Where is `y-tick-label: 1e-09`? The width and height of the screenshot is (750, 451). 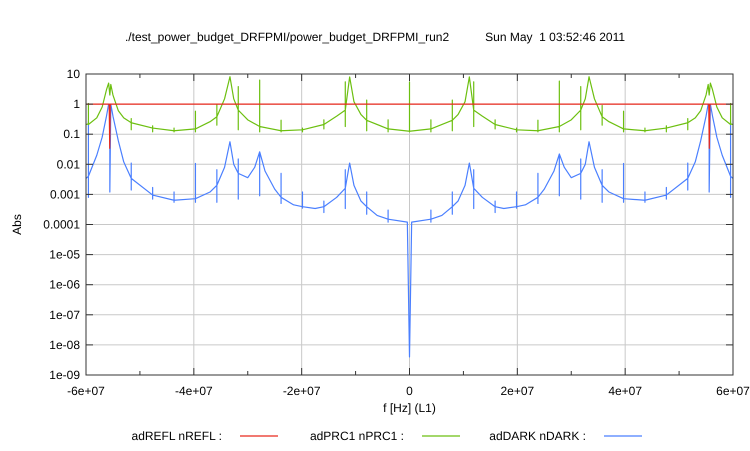 y-tick-label: 1e-09 is located at coordinates (64, 375).